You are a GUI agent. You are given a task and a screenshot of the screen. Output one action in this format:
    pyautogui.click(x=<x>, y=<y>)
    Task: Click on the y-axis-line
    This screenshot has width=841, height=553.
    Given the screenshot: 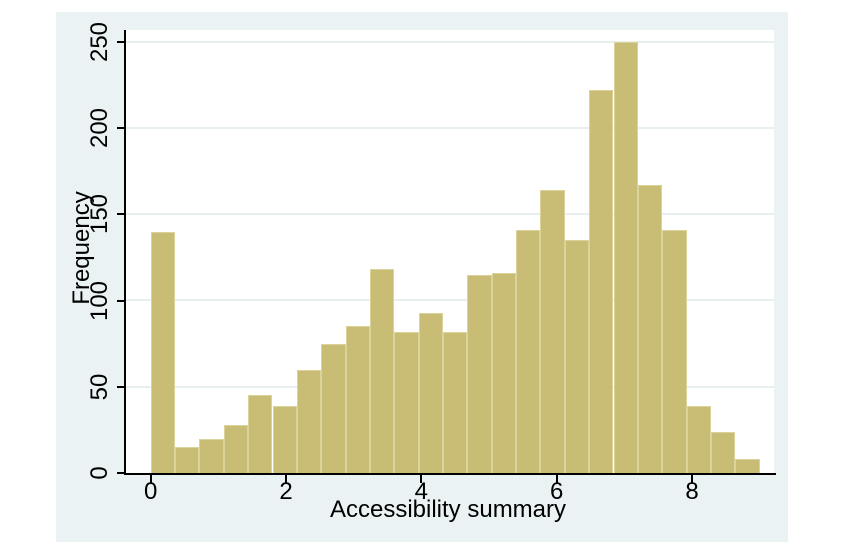 What is the action you would take?
    pyautogui.click(x=125, y=252)
    